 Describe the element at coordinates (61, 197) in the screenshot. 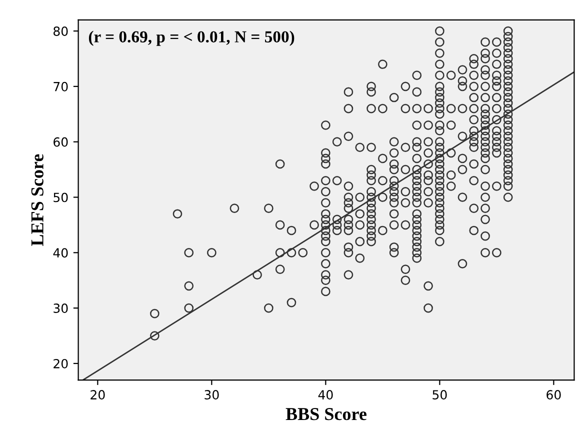

I see `y-tick-label: 50` at that location.